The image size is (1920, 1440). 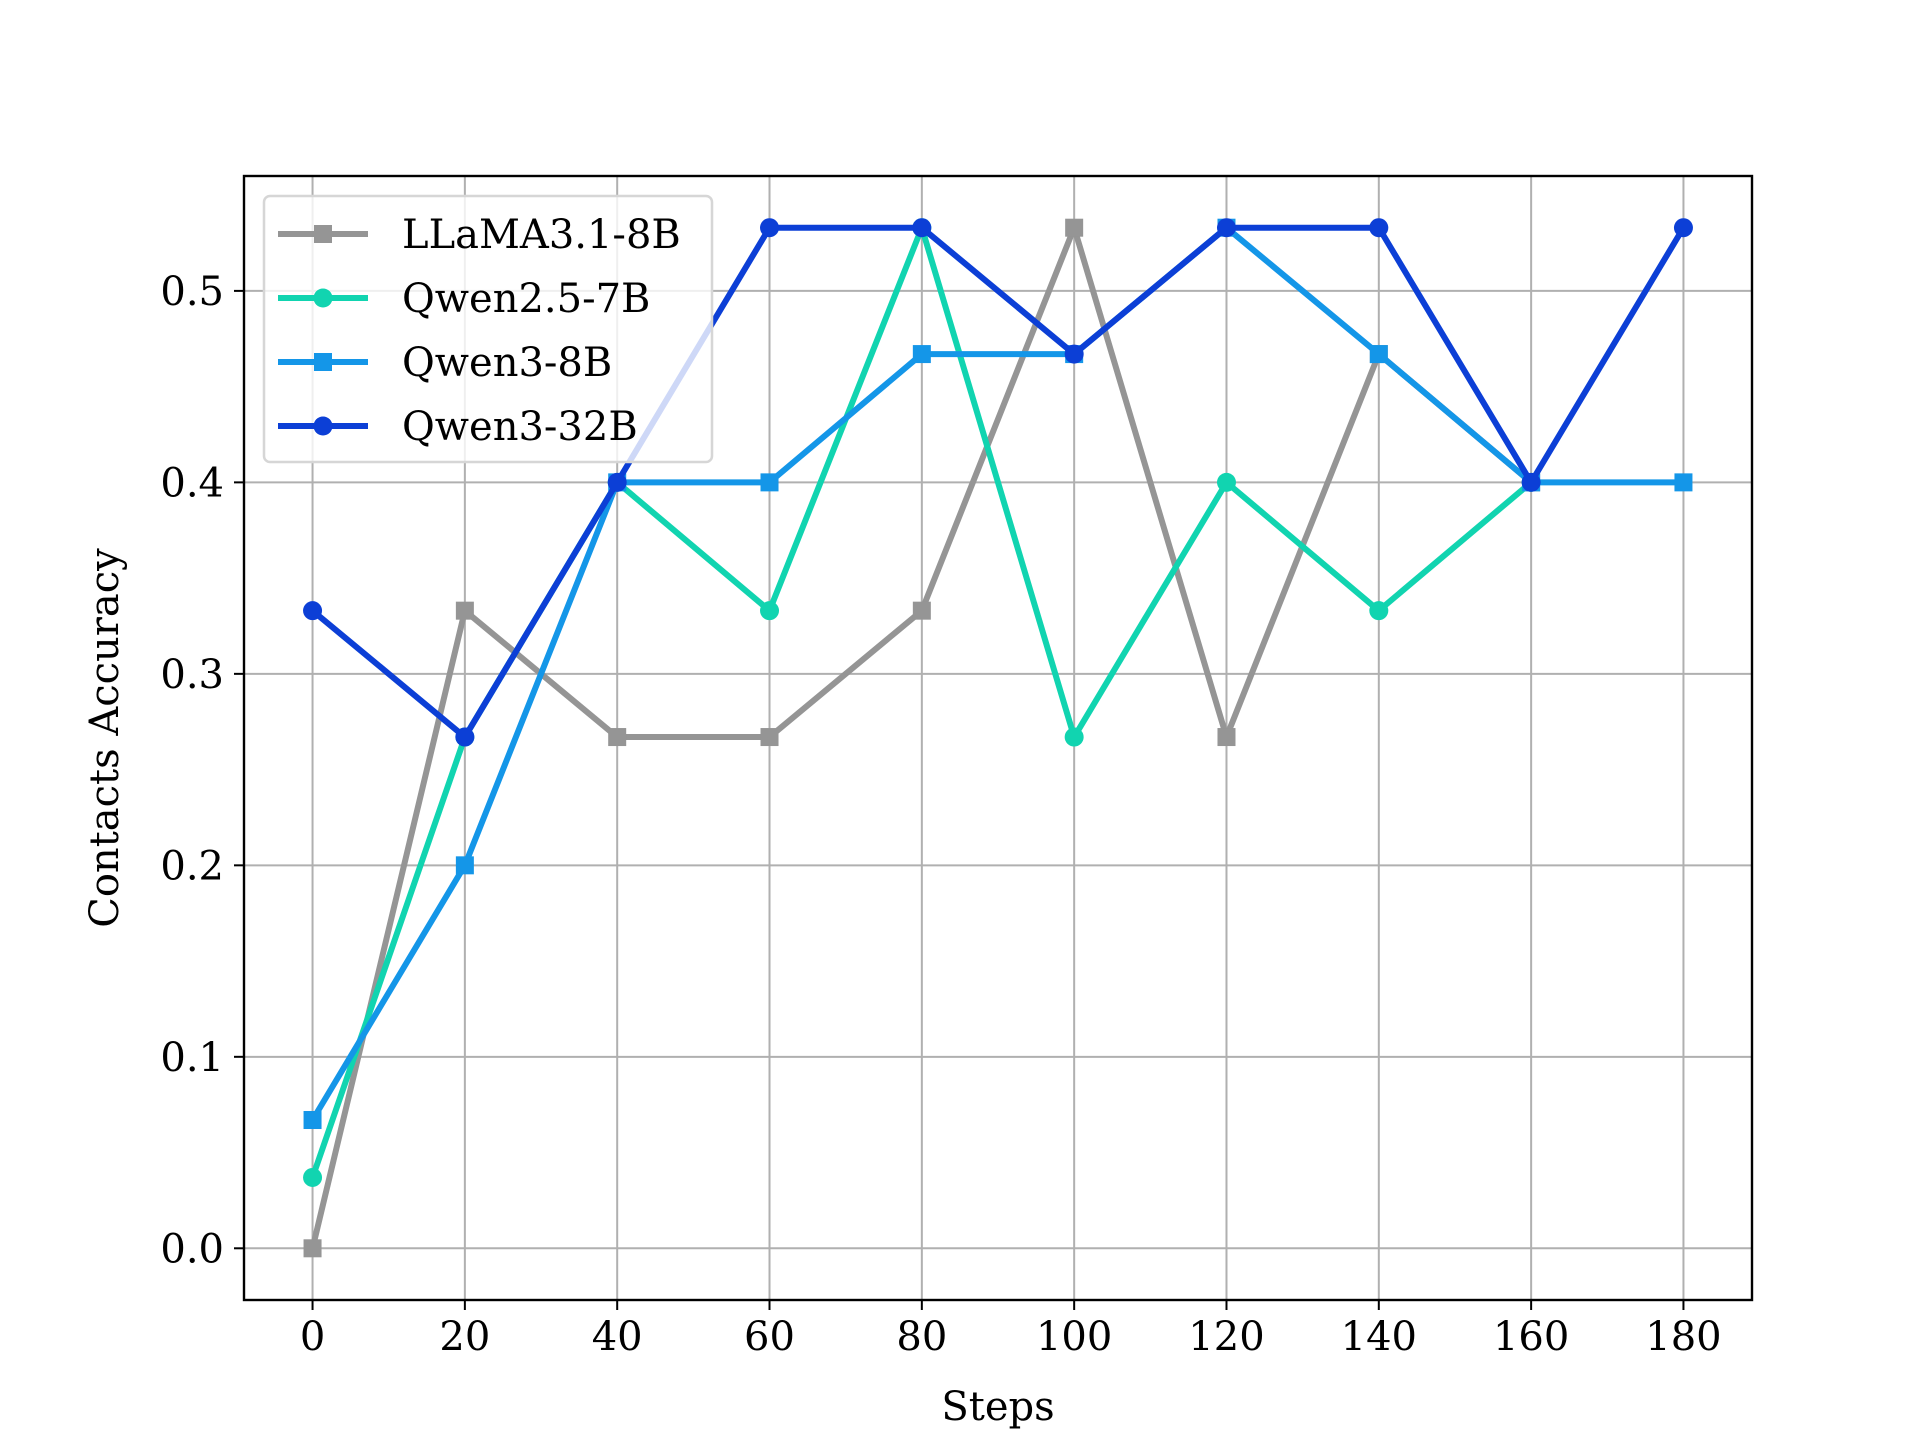 I want to click on x-tick-label: 0, so click(x=312, y=1337).